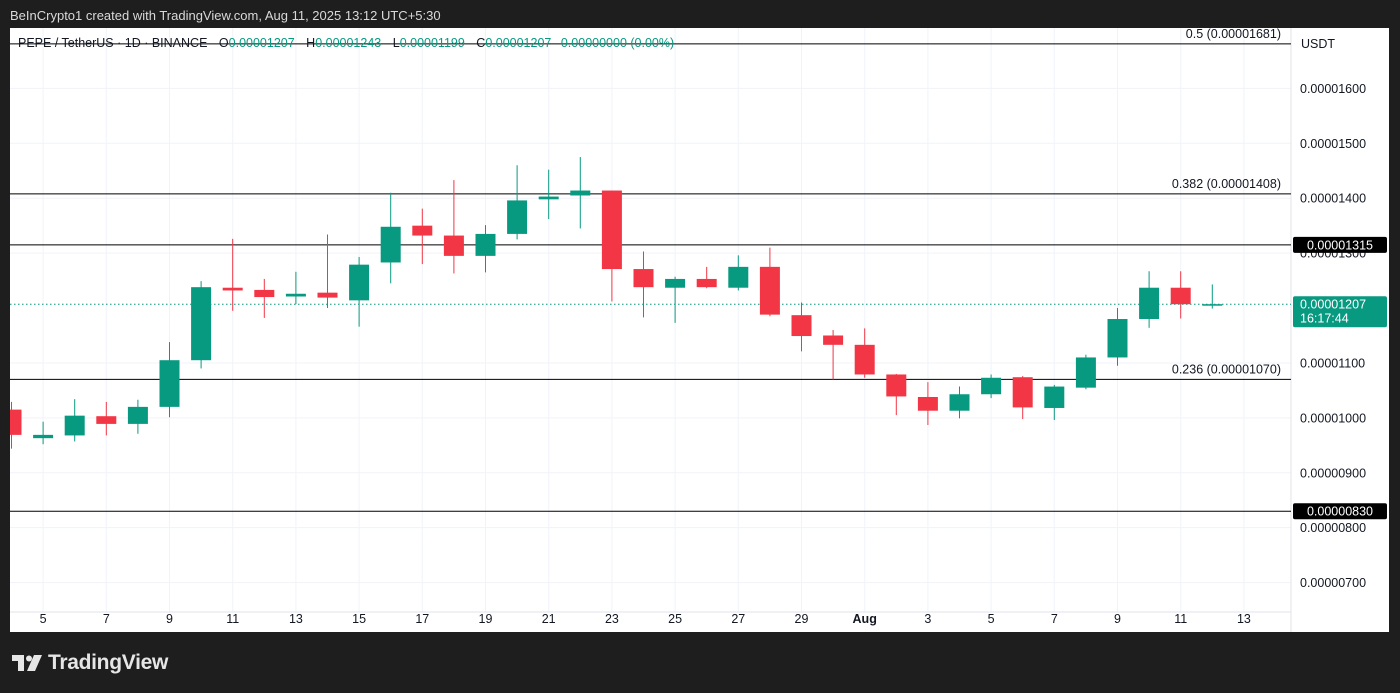  Describe the element at coordinates (865, 619) in the screenshot. I see `x-tick-label: Aug` at that location.